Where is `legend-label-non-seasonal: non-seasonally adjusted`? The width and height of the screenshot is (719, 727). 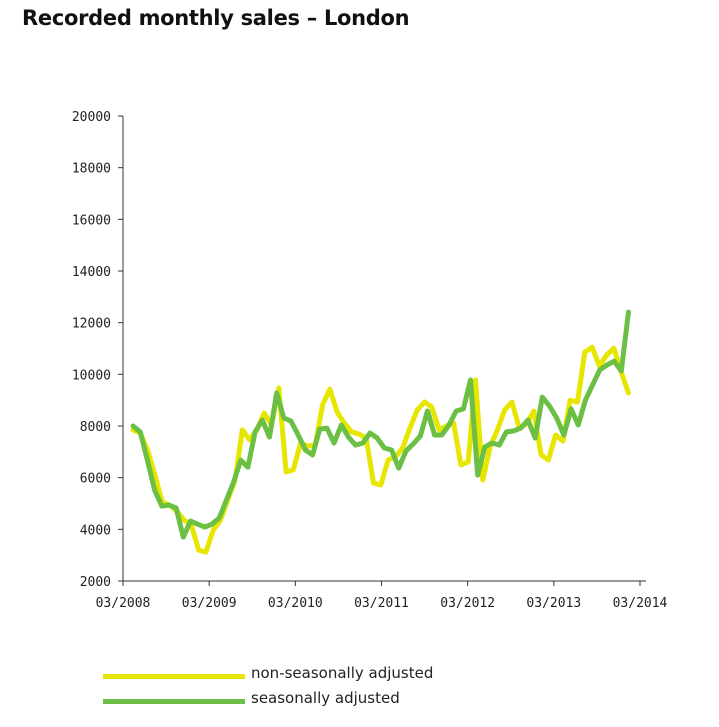
legend-label-non-seasonal: non-seasonally adjusted is located at coordinates (342, 673).